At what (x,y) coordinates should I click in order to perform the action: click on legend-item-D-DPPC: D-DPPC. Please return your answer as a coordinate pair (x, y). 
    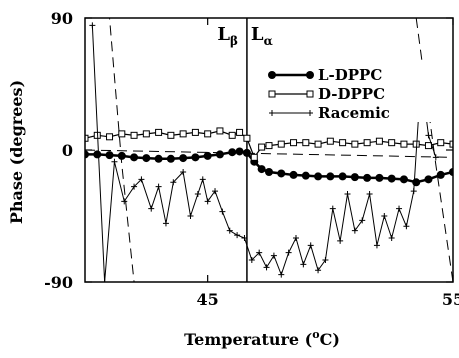
    Looking at the image, I should click on (326, 94).